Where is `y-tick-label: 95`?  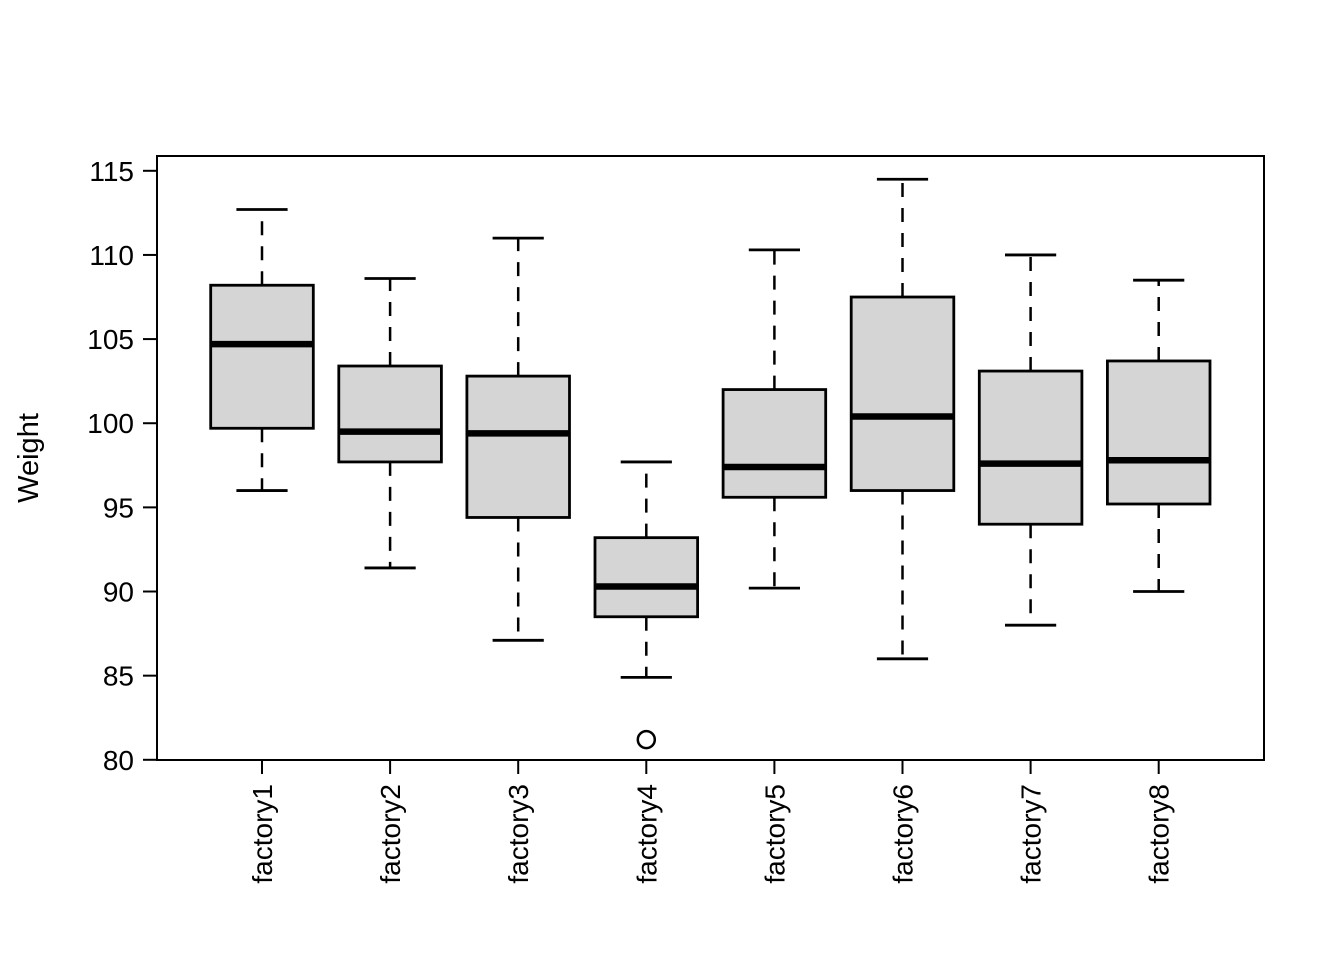 y-tick-label: 95 is located at coordinates (118, 507).